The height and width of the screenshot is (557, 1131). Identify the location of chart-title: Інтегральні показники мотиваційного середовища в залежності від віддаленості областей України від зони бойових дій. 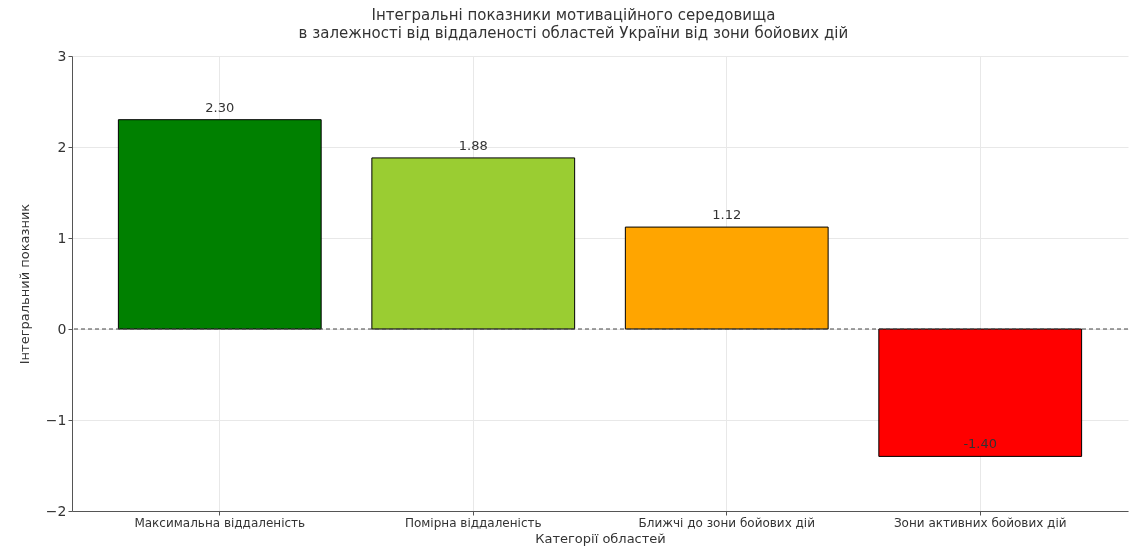
(573, 24).